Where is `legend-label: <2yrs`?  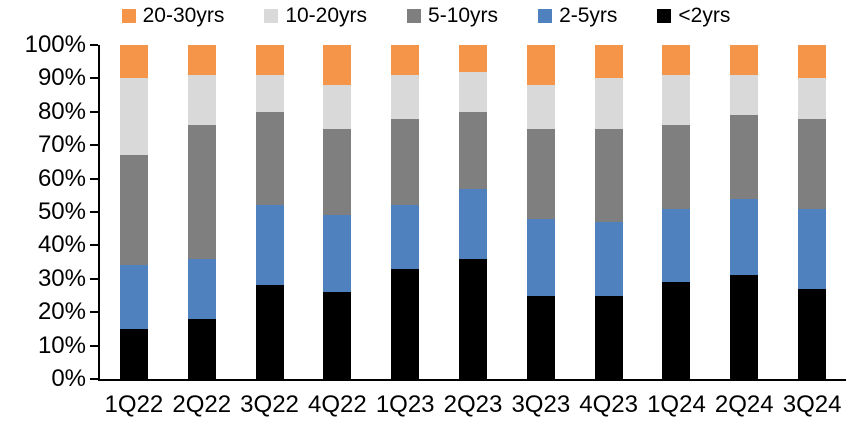
legend-label: <2yrs is located at coordinates (704, 15).